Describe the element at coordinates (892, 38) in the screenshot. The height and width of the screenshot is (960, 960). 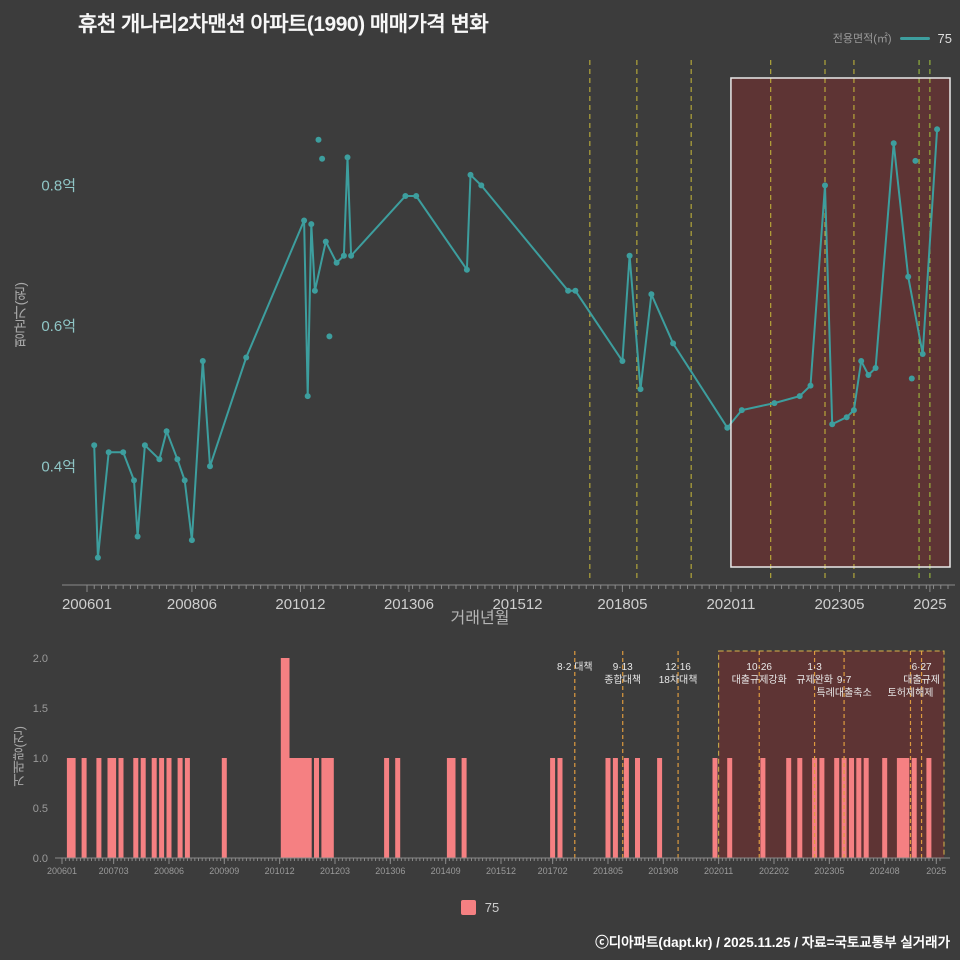
I see `legend-top: 전용면적(㎡) 75` at that location.